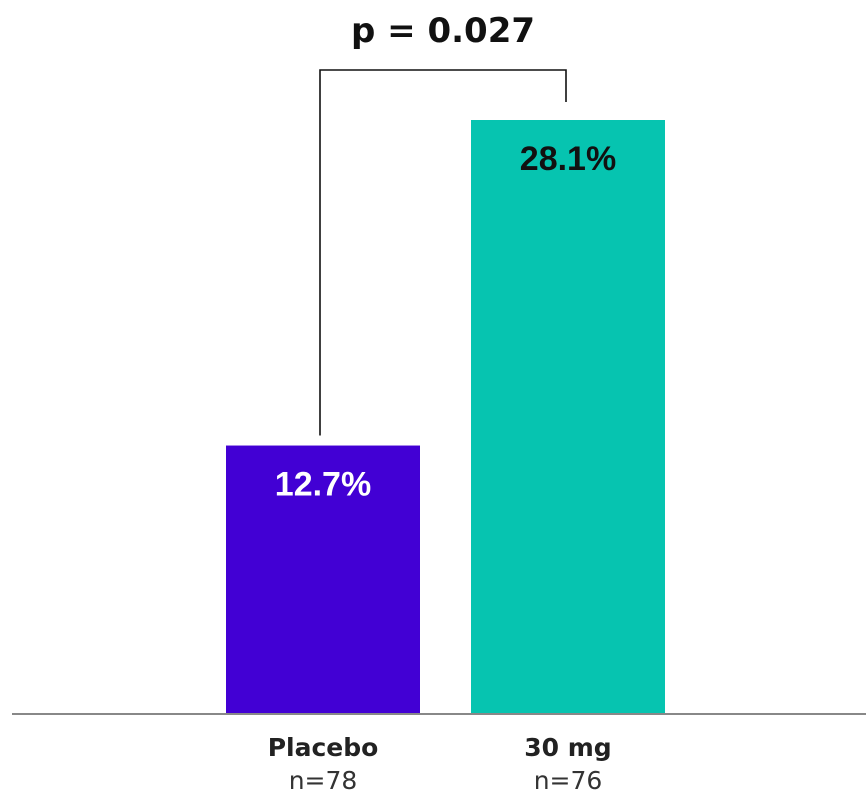 The image size is (866, 797). I want to click on sample-size-label: n=76, so click(568, 780).